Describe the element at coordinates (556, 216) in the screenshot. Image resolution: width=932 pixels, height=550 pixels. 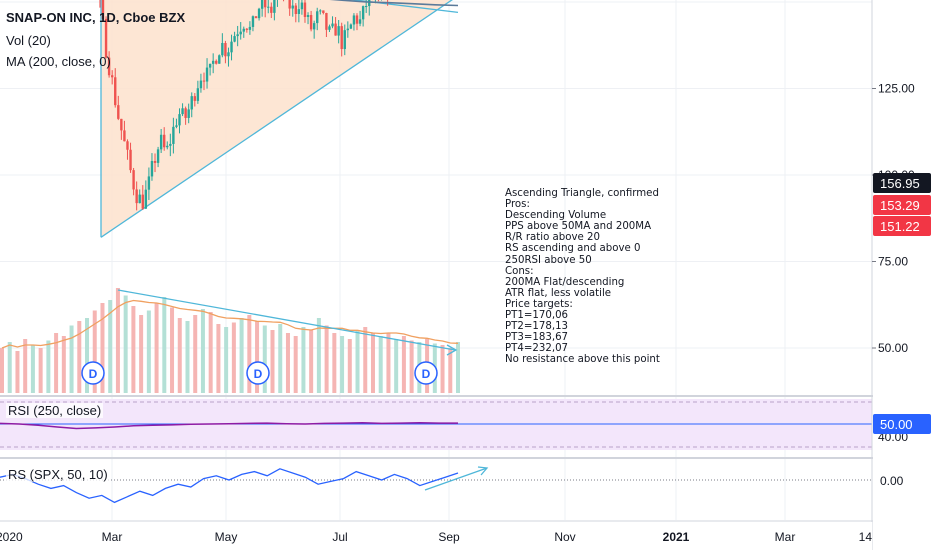
I see `analysis-note-line: Descending Volume` at that location.